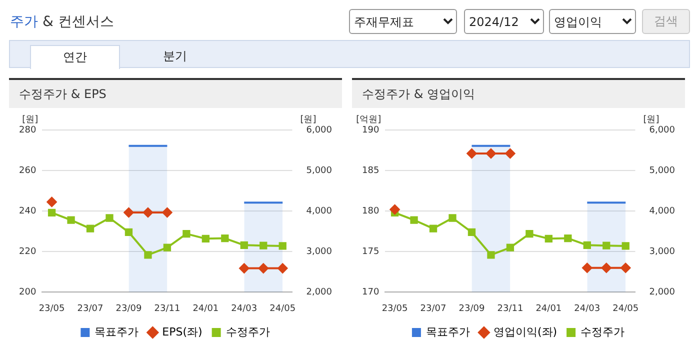 This screenshot has height=349, width=695. I want to click on y-tick-label: 170, so click(371, 293).